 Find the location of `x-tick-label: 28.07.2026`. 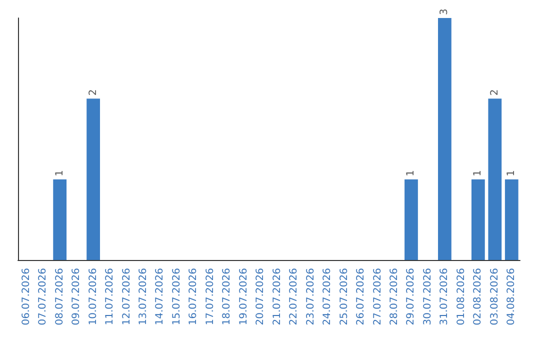

x-tick-label: 28.07.2026 is located at coordinates (394, 297).